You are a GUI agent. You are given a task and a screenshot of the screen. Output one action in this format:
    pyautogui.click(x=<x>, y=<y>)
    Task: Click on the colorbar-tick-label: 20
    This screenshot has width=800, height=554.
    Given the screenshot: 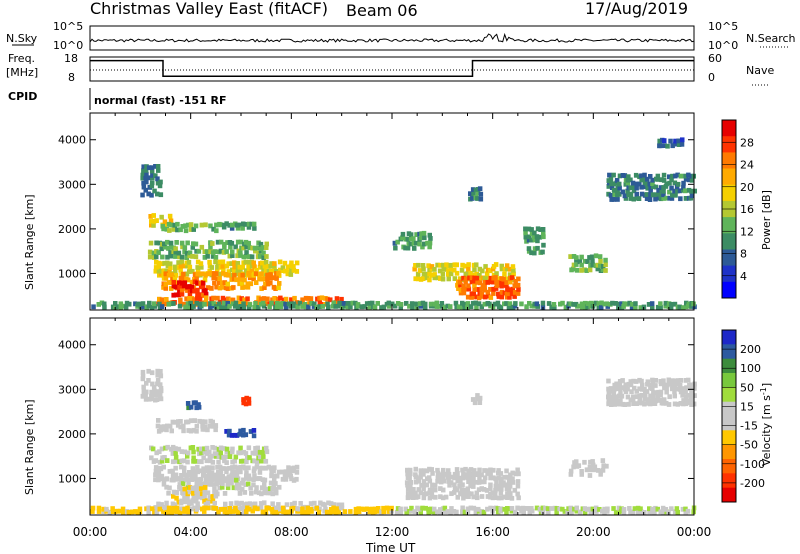 What is the action you would take?
    pyautogui.click(x=747, y=187)
    